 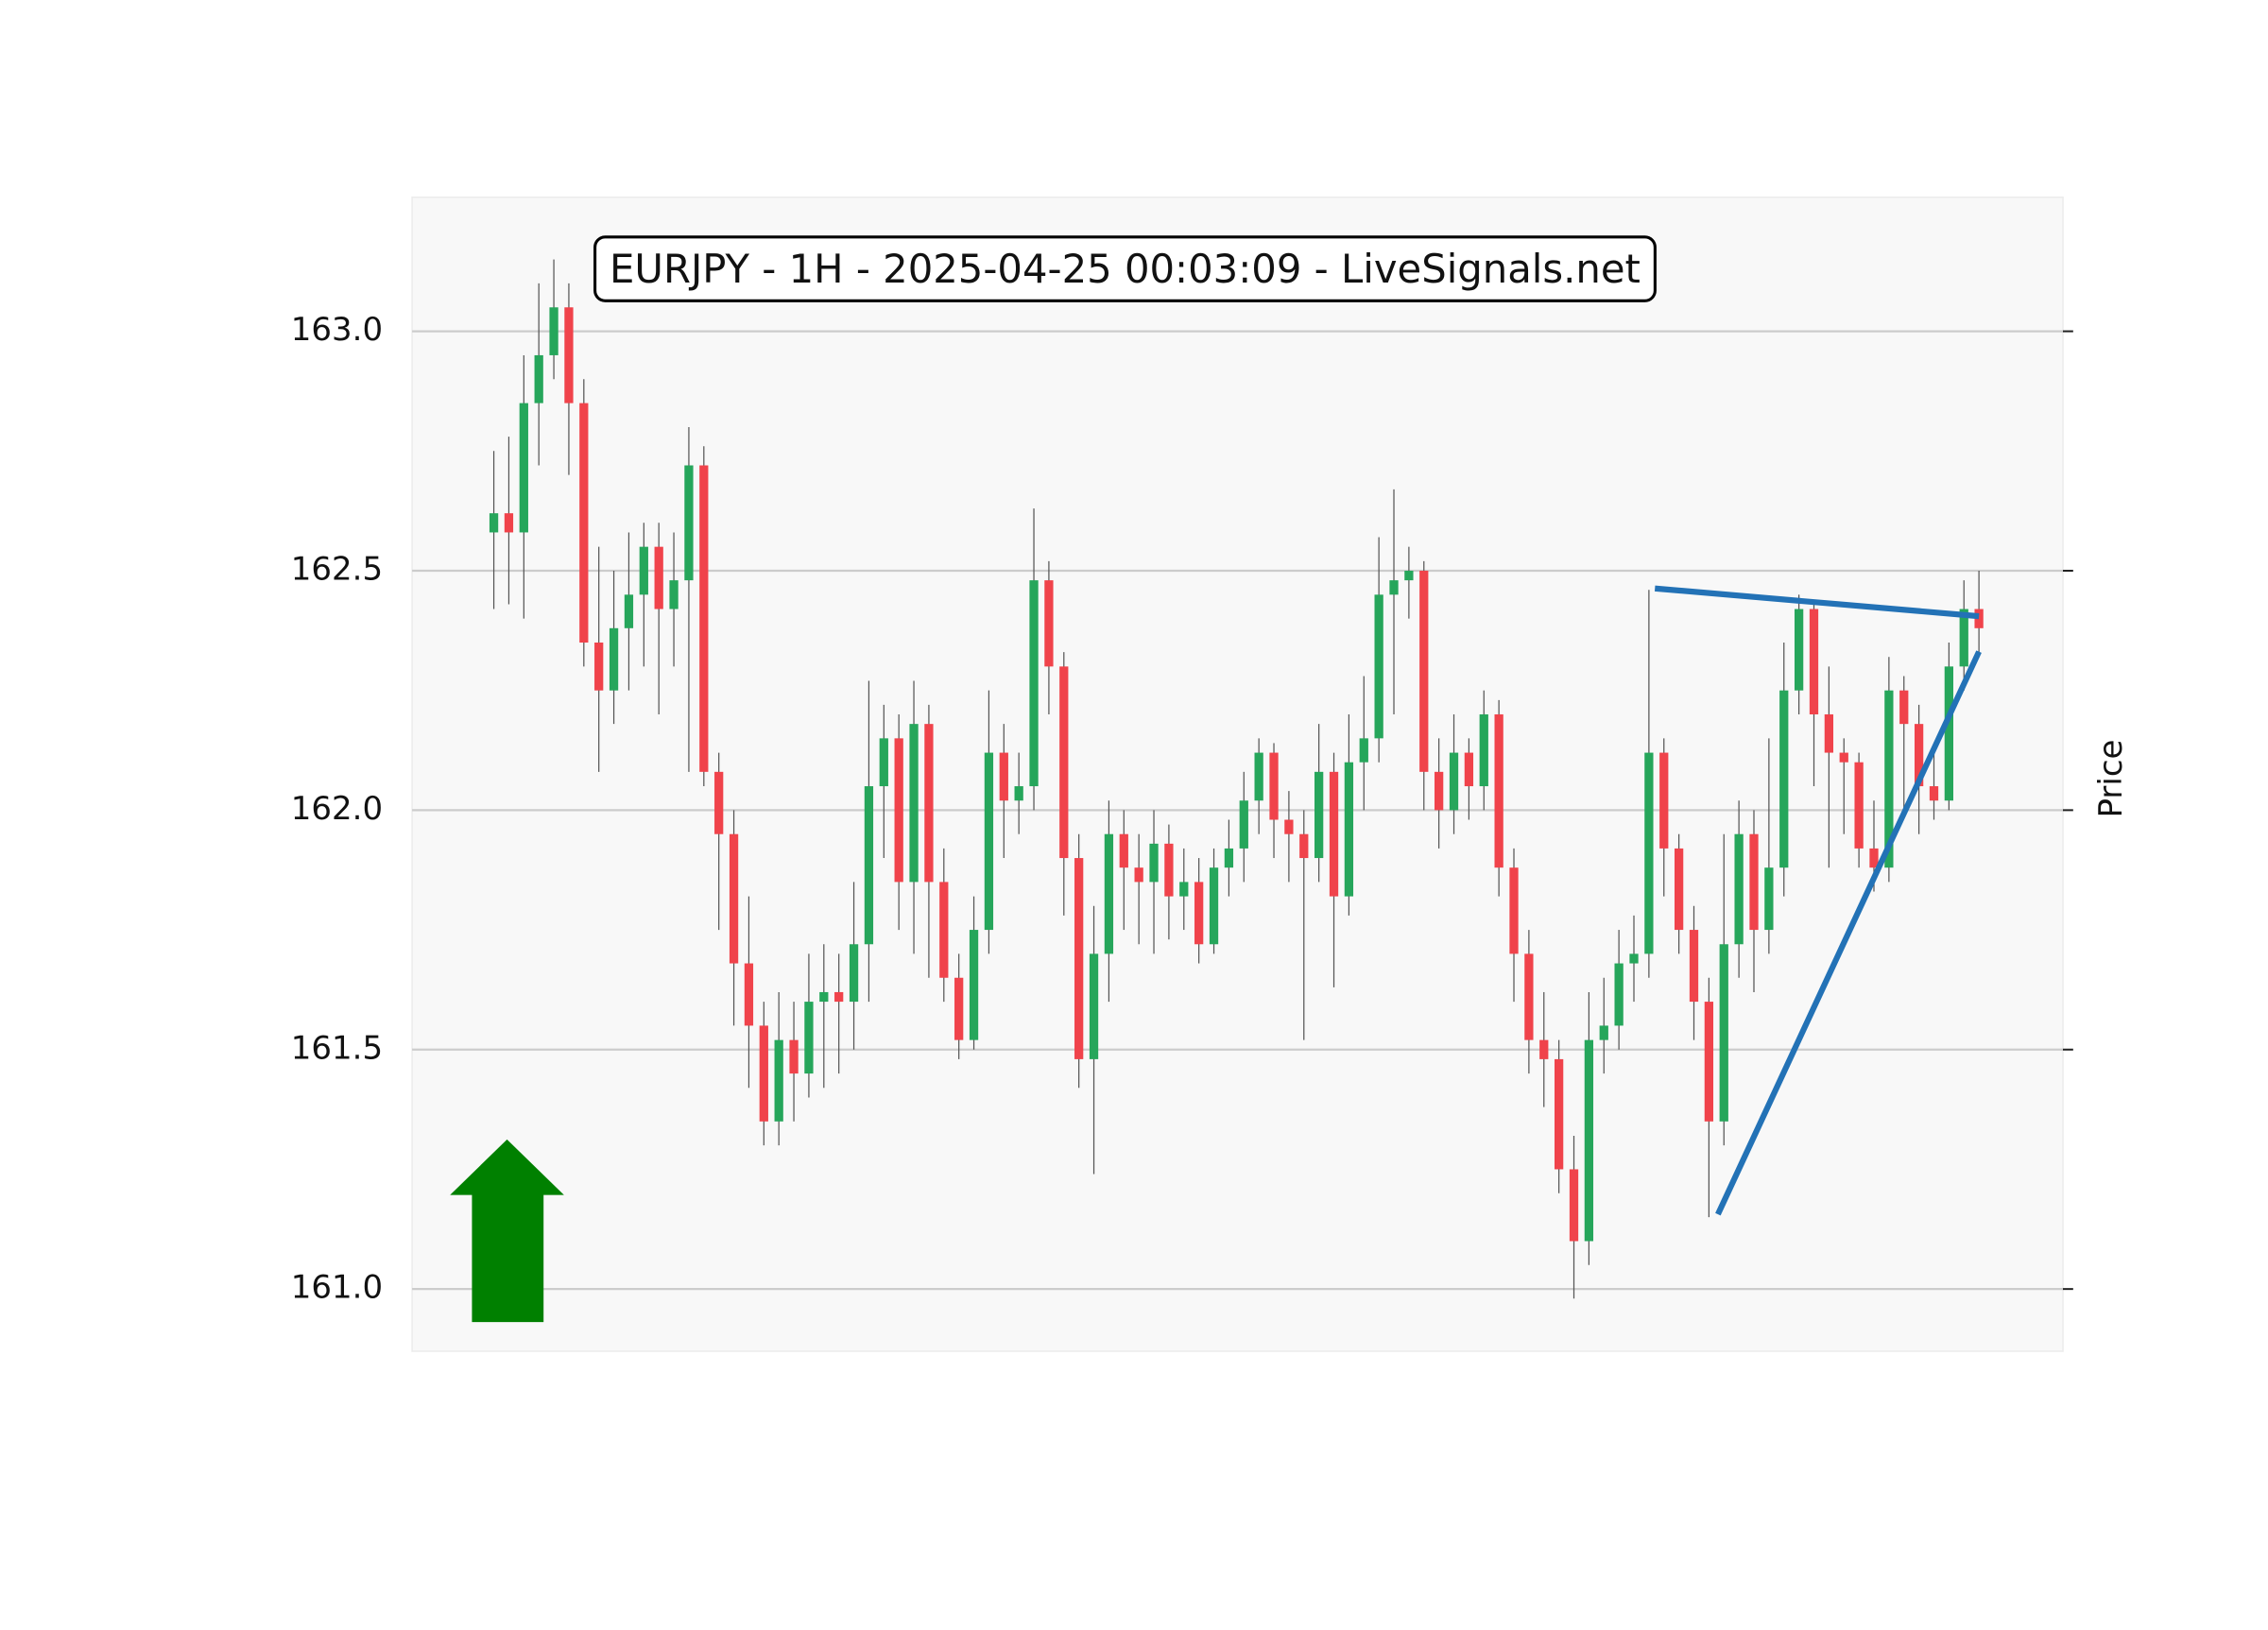 I want to click on title-box, so click(x=1125, y=269).